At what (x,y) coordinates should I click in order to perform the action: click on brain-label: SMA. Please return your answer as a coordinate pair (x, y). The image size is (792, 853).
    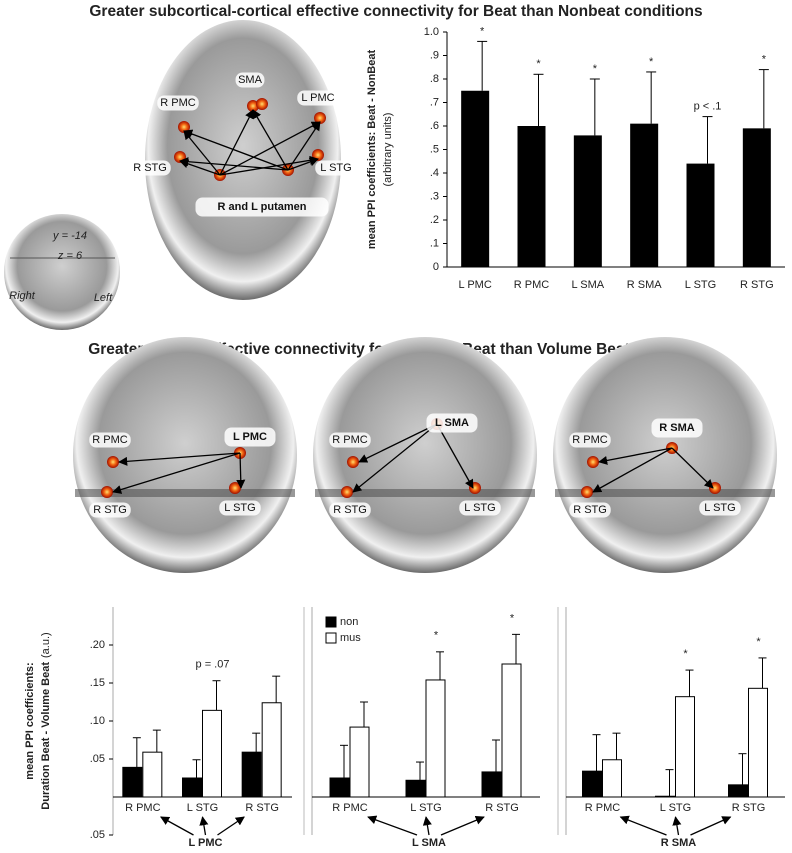
    Looking at the image, I should click on (250, 80).